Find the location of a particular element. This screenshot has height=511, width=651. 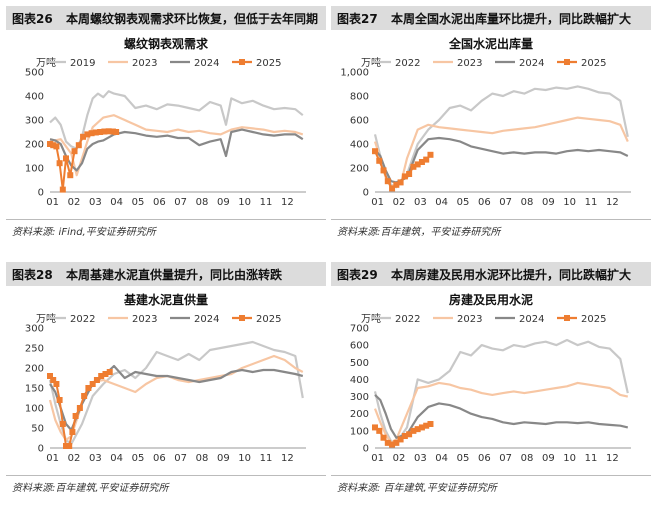

y-tick-label: 100 is located at coordinates (34, 409).